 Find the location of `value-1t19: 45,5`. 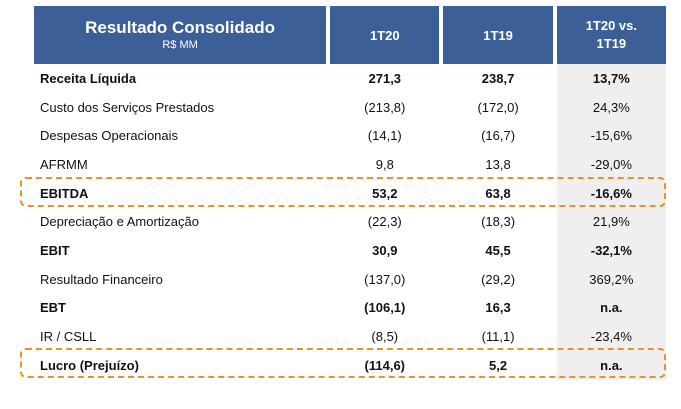

value-1t19: 45,5 is located at coordinates (498, 250).